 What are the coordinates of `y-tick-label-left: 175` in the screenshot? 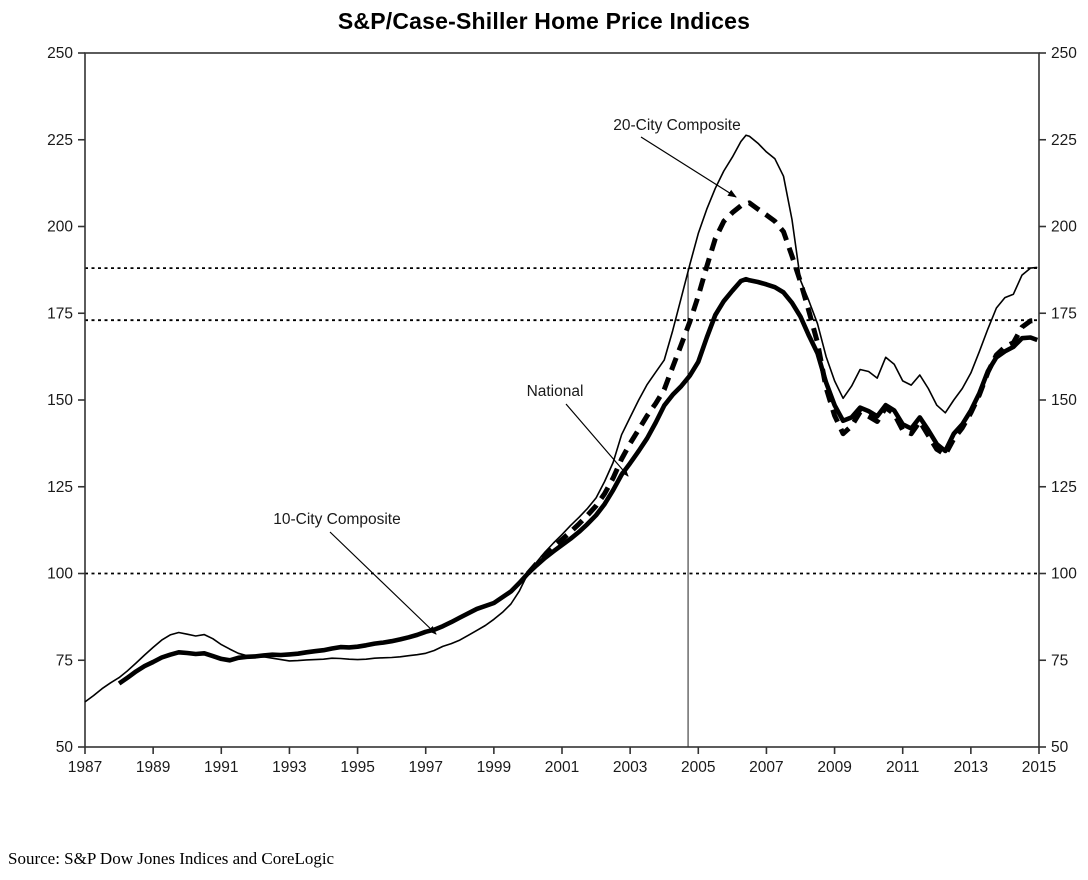 It's located at (60, 313).